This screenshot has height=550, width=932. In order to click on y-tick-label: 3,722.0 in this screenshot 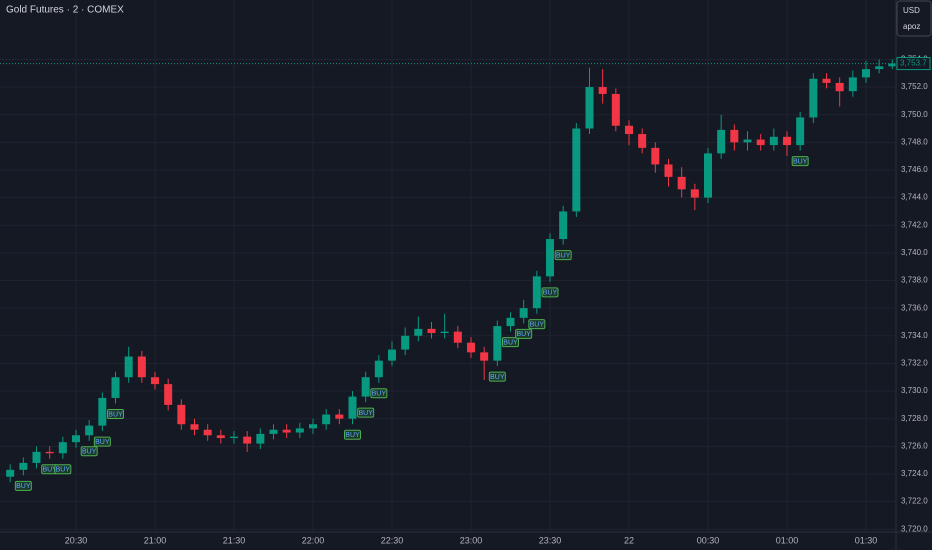, I will do `click(914, 501)`.